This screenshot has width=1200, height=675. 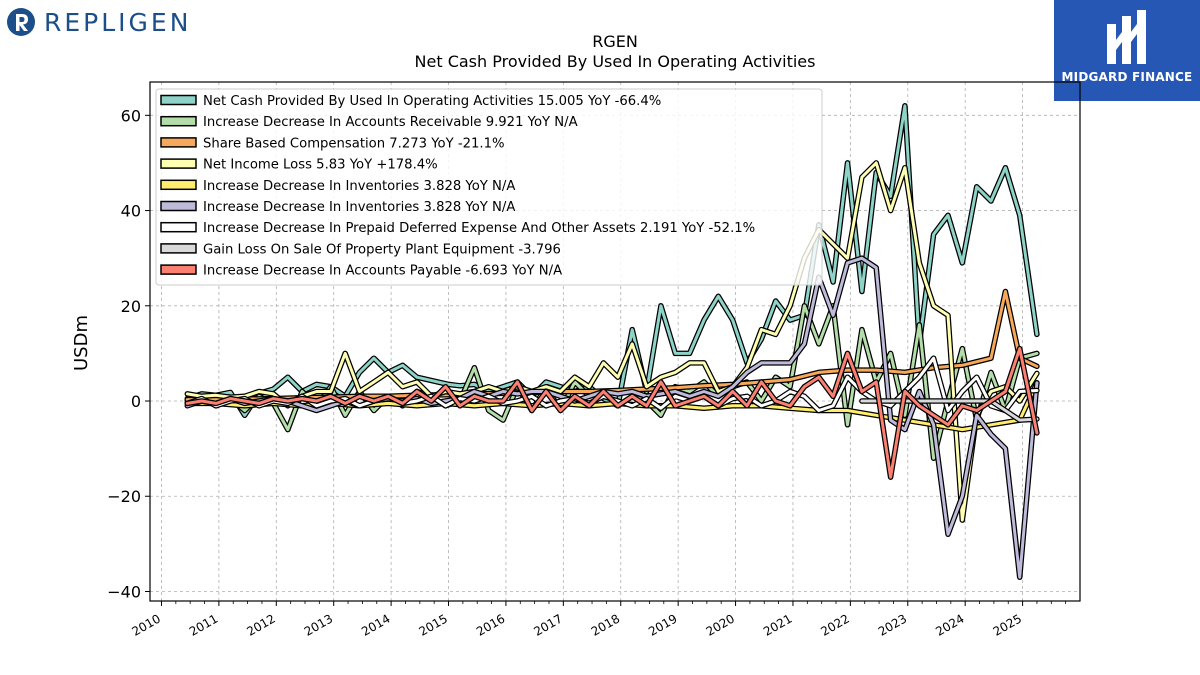 What do you see at coordinates (892, 624) in the screenshot?
I see `x-tick-label: 2023` at bounding box center [892, 624].